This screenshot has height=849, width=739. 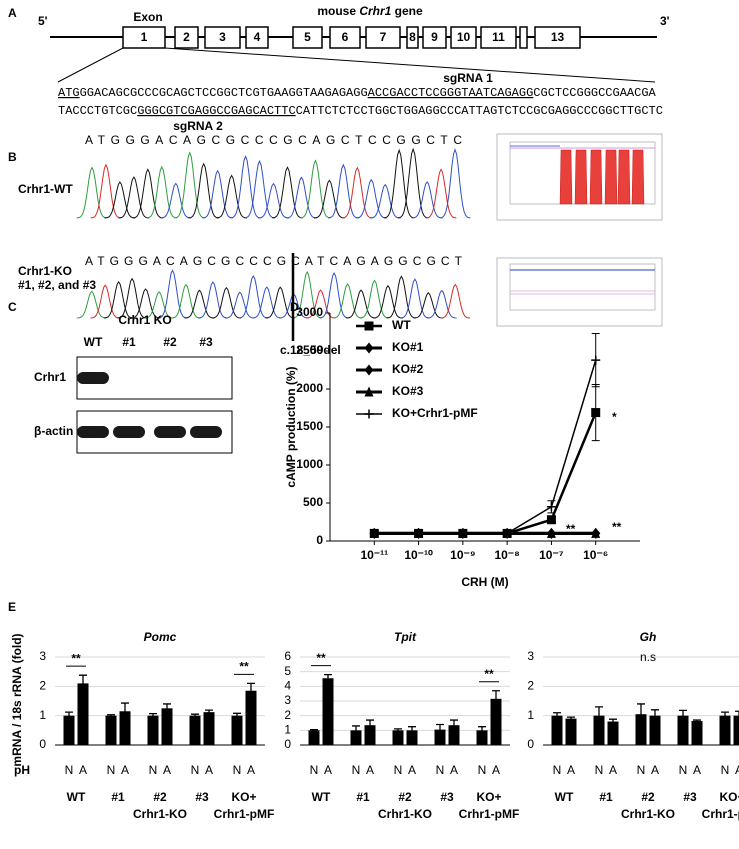 What do you see at coordinates (287, 671) in the screenshot?
I see `y-tick-label: 5` at bounding box center [287, 671].